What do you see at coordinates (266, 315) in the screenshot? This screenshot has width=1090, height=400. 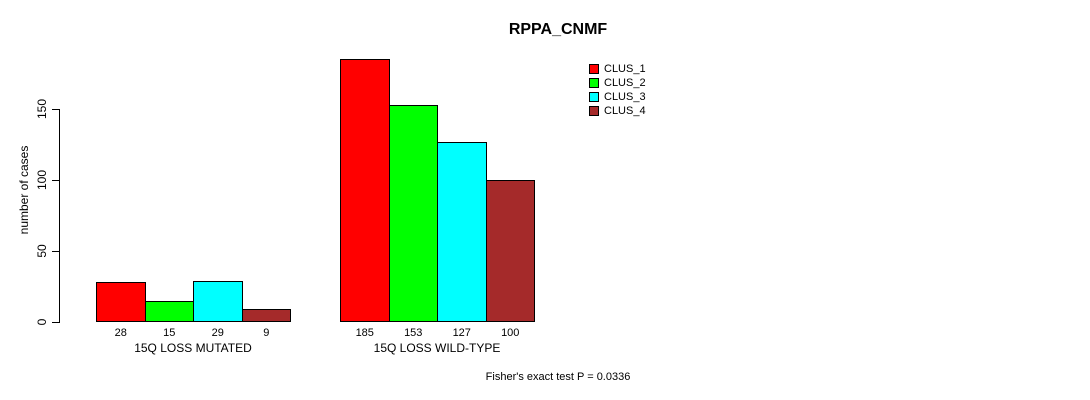 I see `bar-clus_4-group1` at bounding box center [266, 315].